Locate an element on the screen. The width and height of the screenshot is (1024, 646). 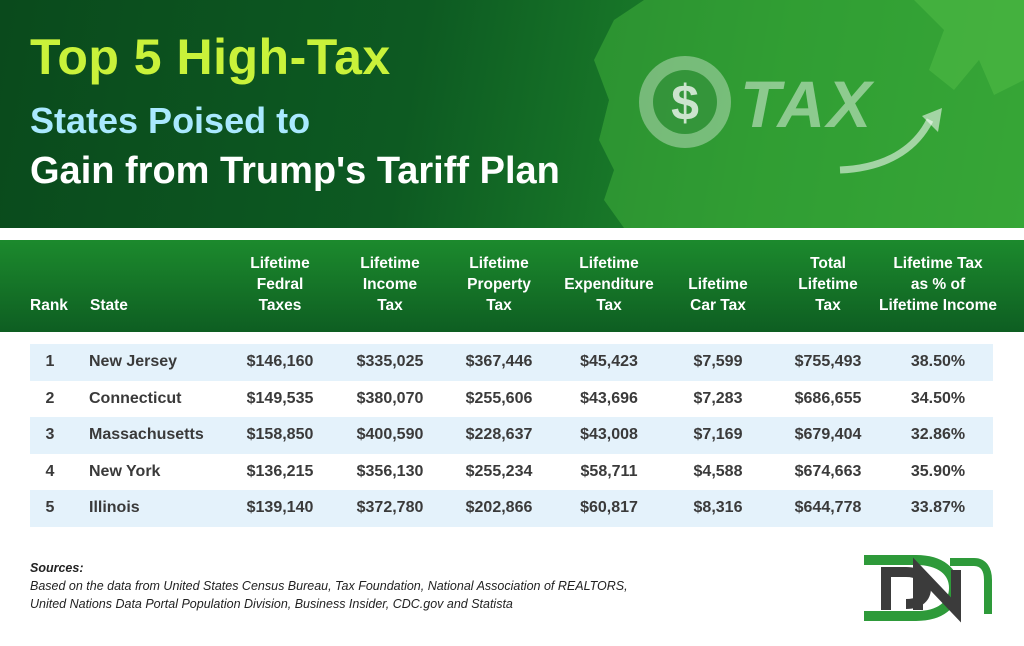
expenditure-tax-cell: $58,711 is located at coordinates (609, 471).